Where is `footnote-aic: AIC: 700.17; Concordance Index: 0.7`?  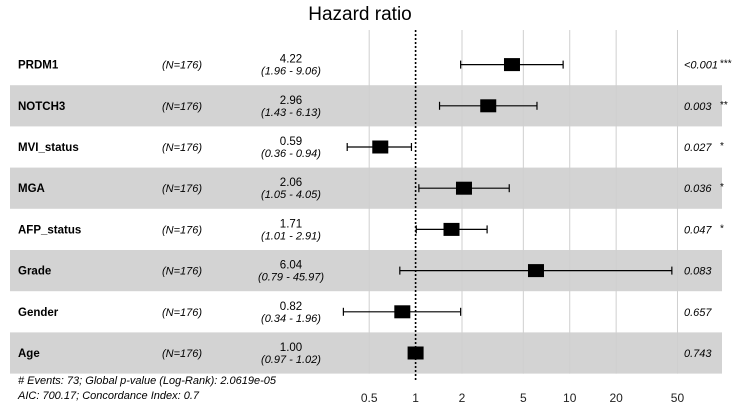 footnote-aic: AIC: 700.17; Concordance Index: 0.7 is located at coordinates (108, 396).